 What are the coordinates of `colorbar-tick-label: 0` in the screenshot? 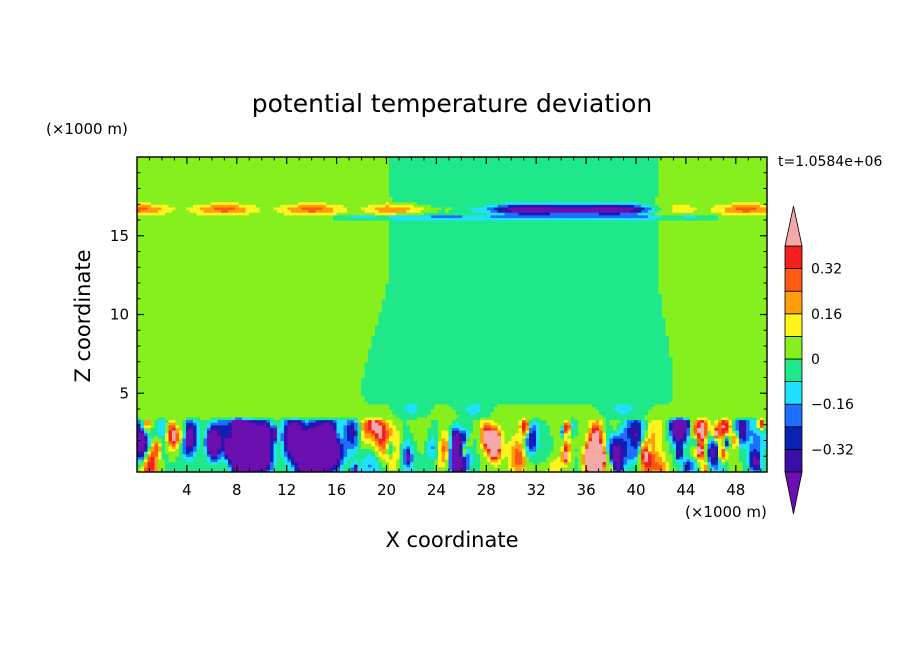 It's located at (815, 360).